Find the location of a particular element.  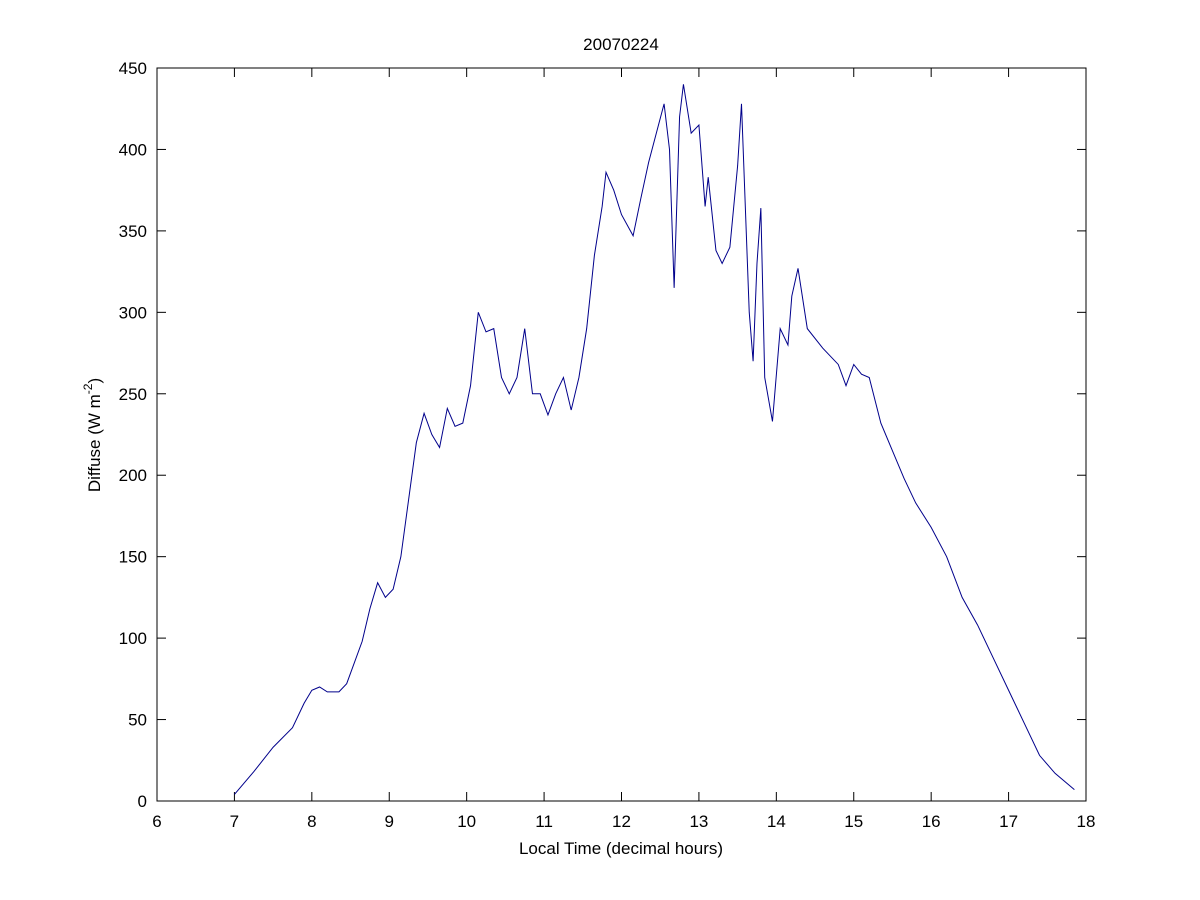

y-tick-label: 200 is located at coordinates (133, 475).